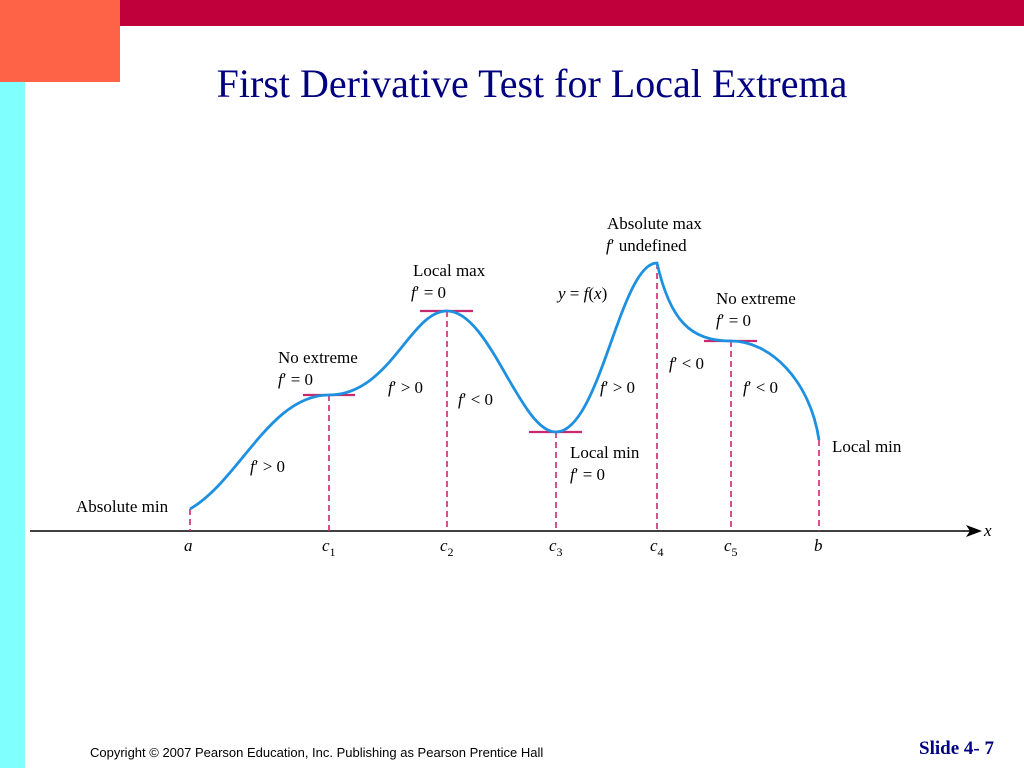  What do you see at coordinates (987, 530) in the screenshot?
I see `x-axis-label: x` at bounding box center [987, 530].